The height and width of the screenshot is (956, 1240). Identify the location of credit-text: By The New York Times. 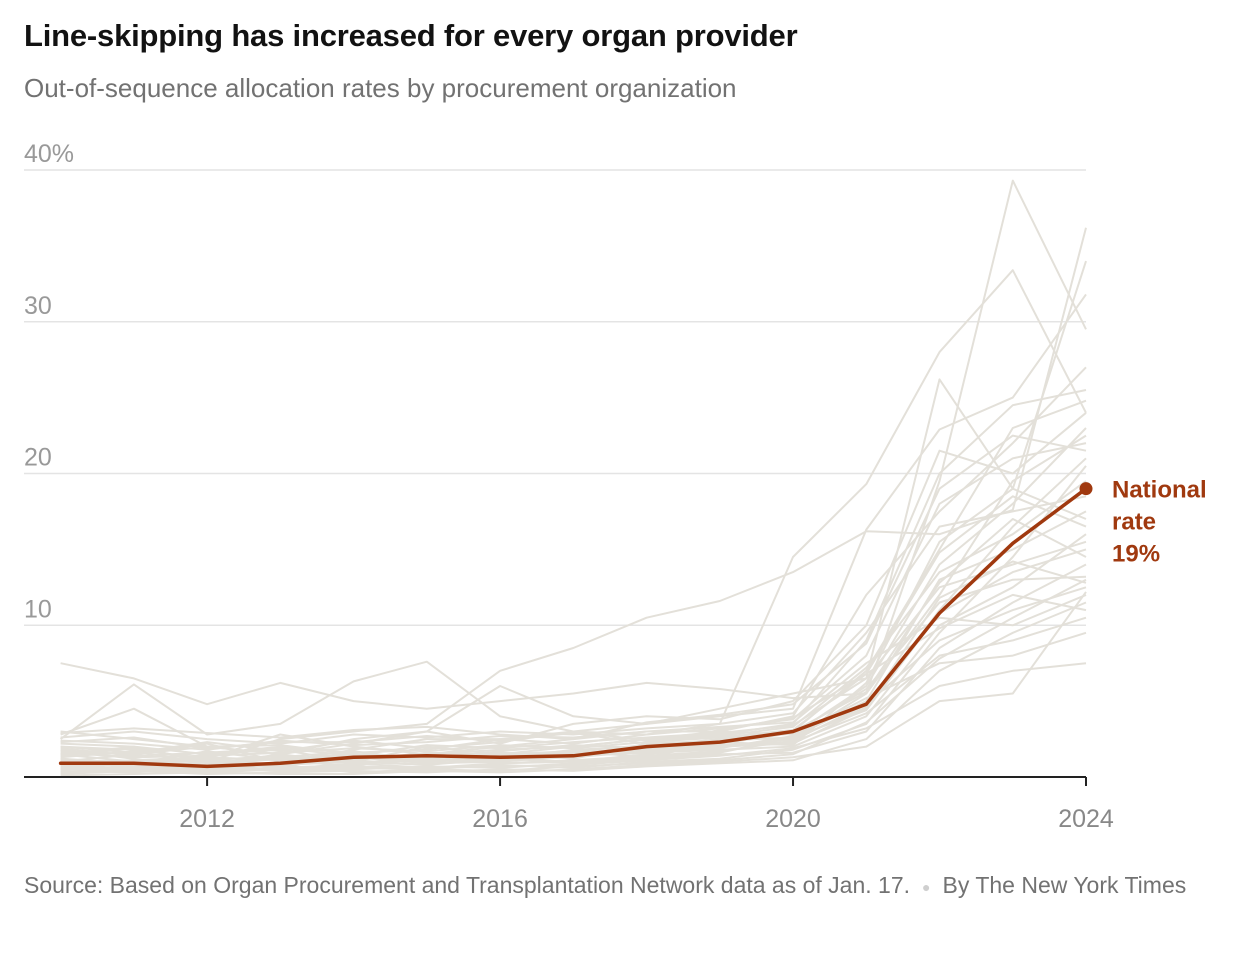
(1064, 885).